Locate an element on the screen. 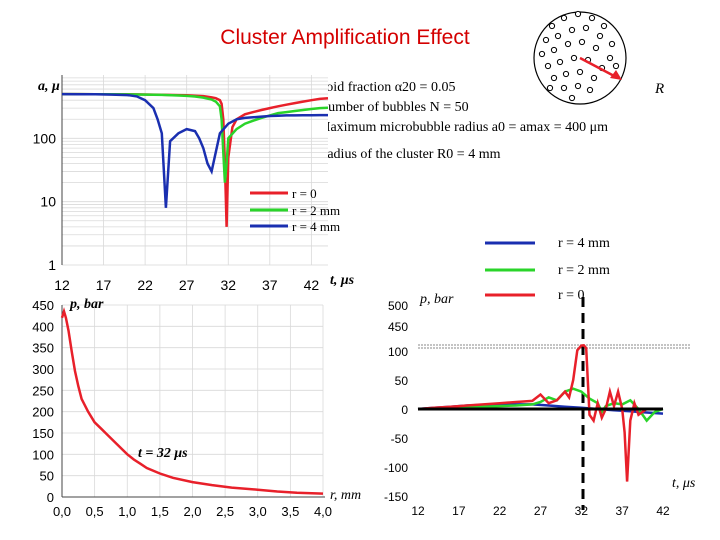  series-r-4-mm is located at coordinates (194, 150).